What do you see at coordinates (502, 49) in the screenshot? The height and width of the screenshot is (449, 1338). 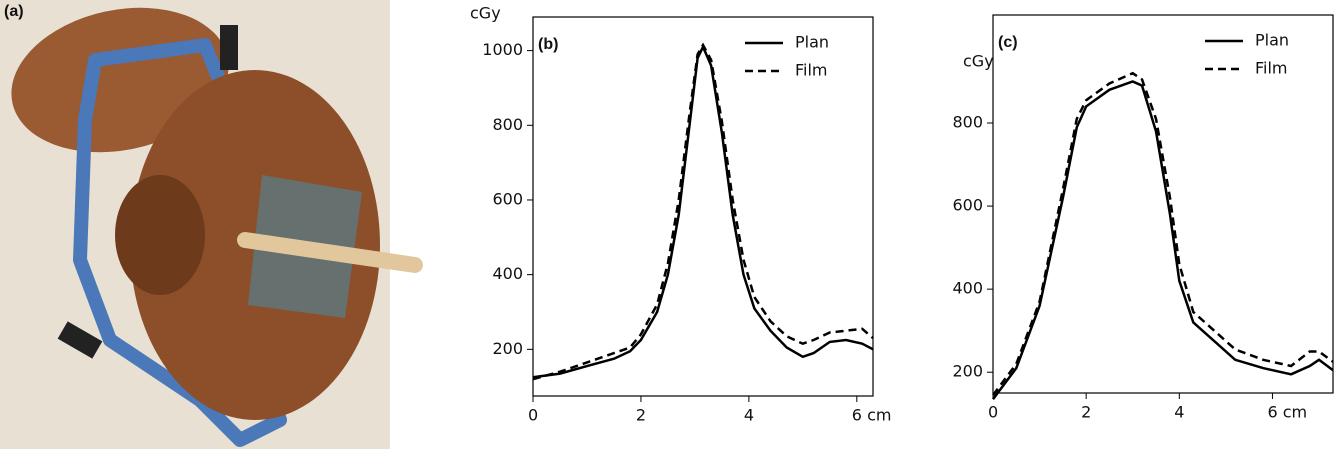 I see `y-tick-label: 1000` at bounding box center [502, 49].